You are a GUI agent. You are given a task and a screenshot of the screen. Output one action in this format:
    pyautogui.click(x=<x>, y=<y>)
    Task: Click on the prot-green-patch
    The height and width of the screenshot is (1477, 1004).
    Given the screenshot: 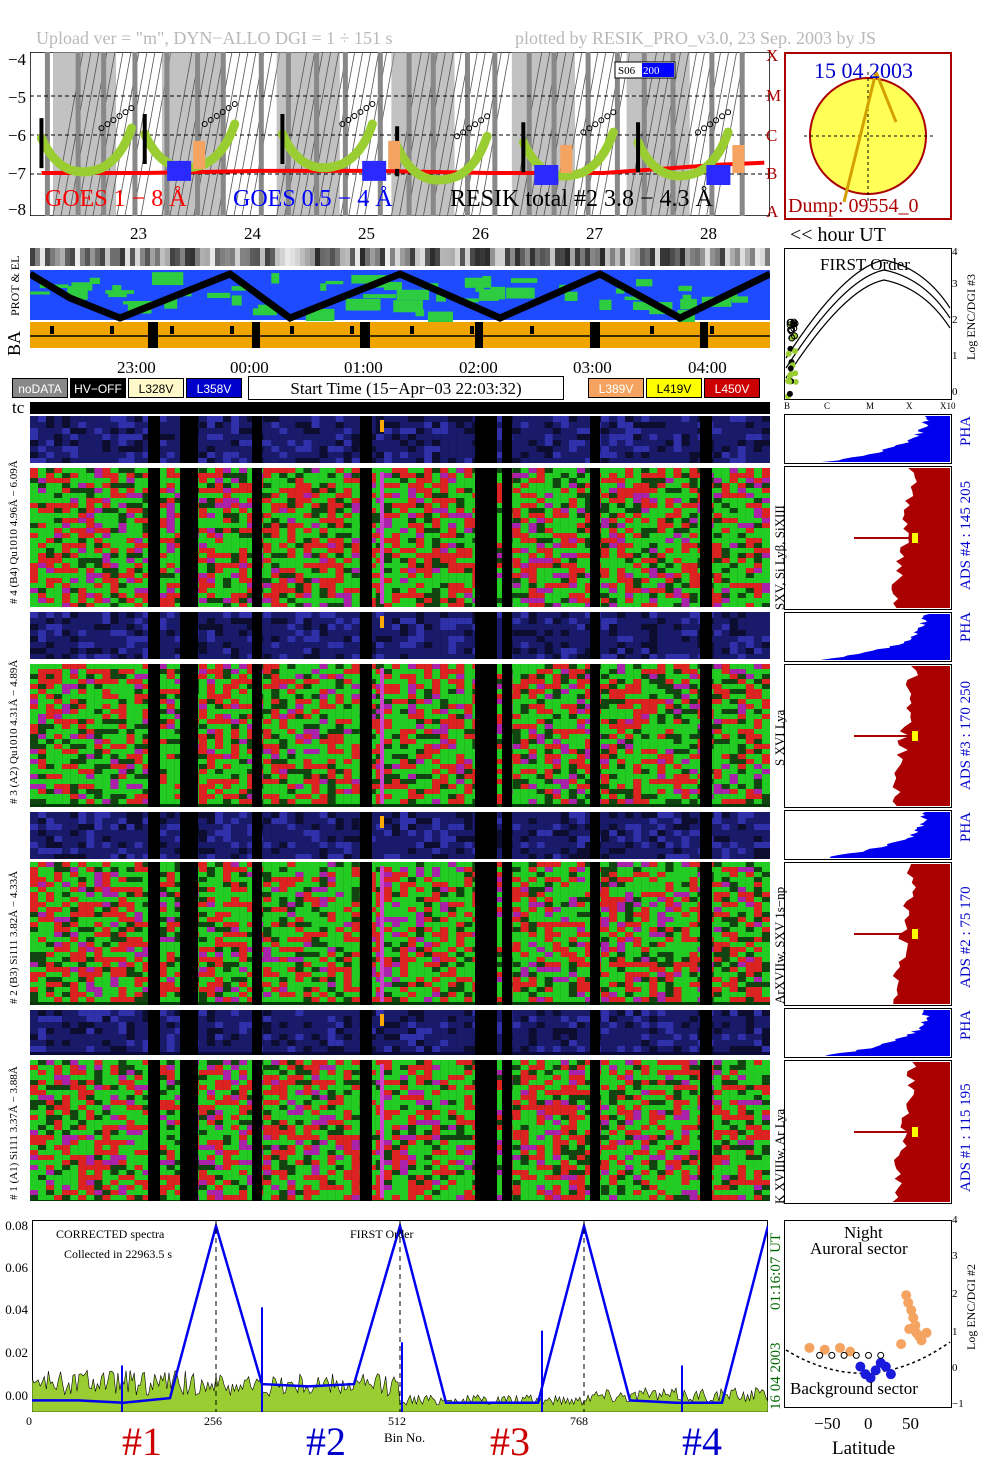 What is the action you would take?
    pyautogui.click(x=408, y=306)
    